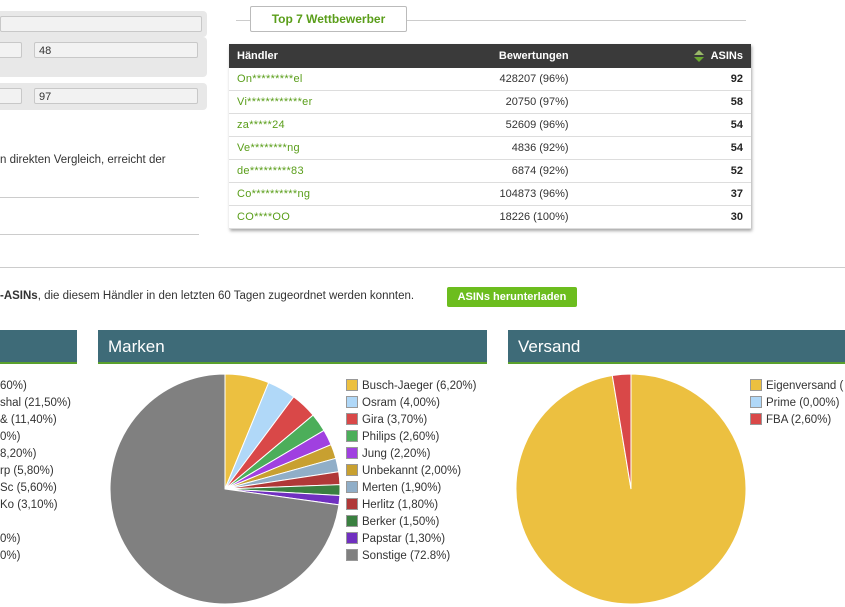 This screenshot has height=607, width=845. Describe the element at coordinates (404, 539) in the screenshot. I see `legend-label: Papstar (1,30%)` at that location.